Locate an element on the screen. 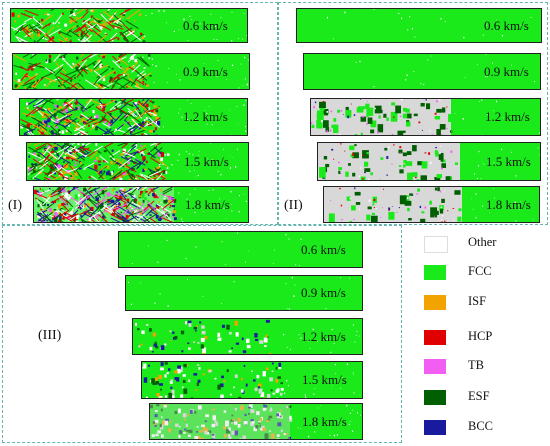  legend-item-isf: ISF is located at coordinates (486, 302).